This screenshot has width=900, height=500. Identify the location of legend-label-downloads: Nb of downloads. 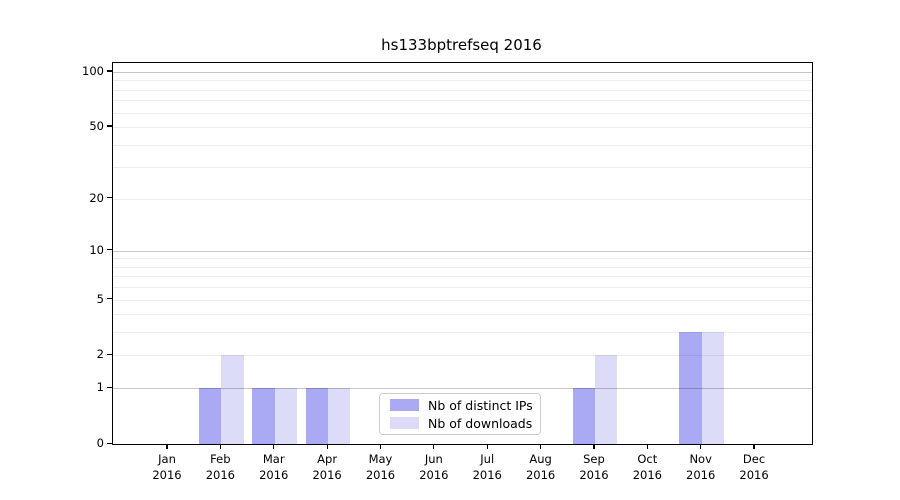
(480, 423).